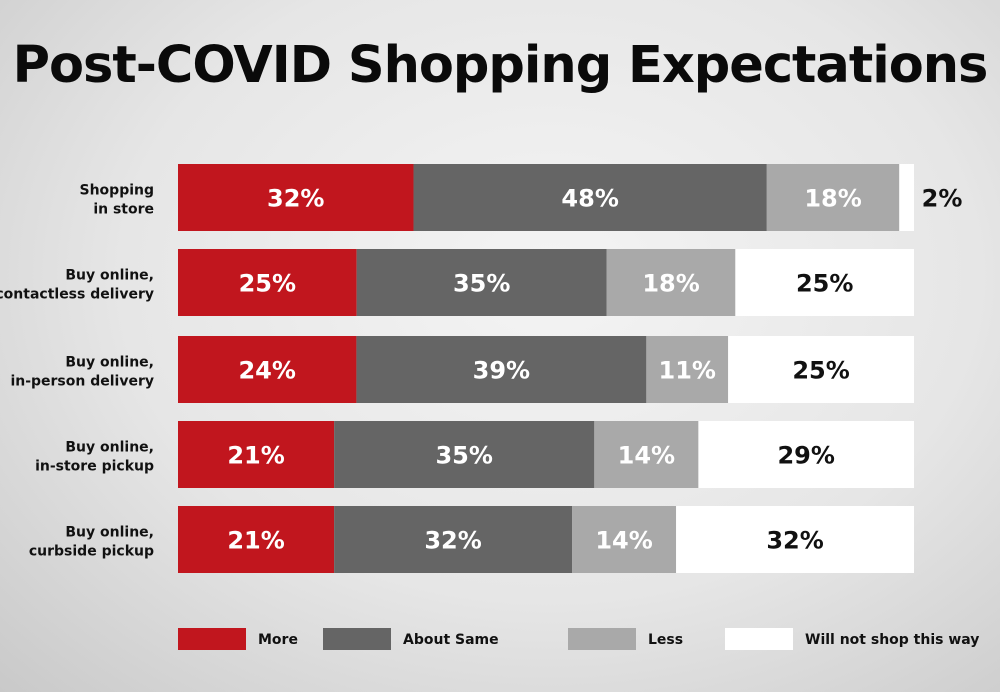 This screenshot has height=692, width=1000. What do you see at coordinates (94, 457) in the screenshot?
I see `category-label: Buy online, in-store pickup` at bounding box center [94, 457].